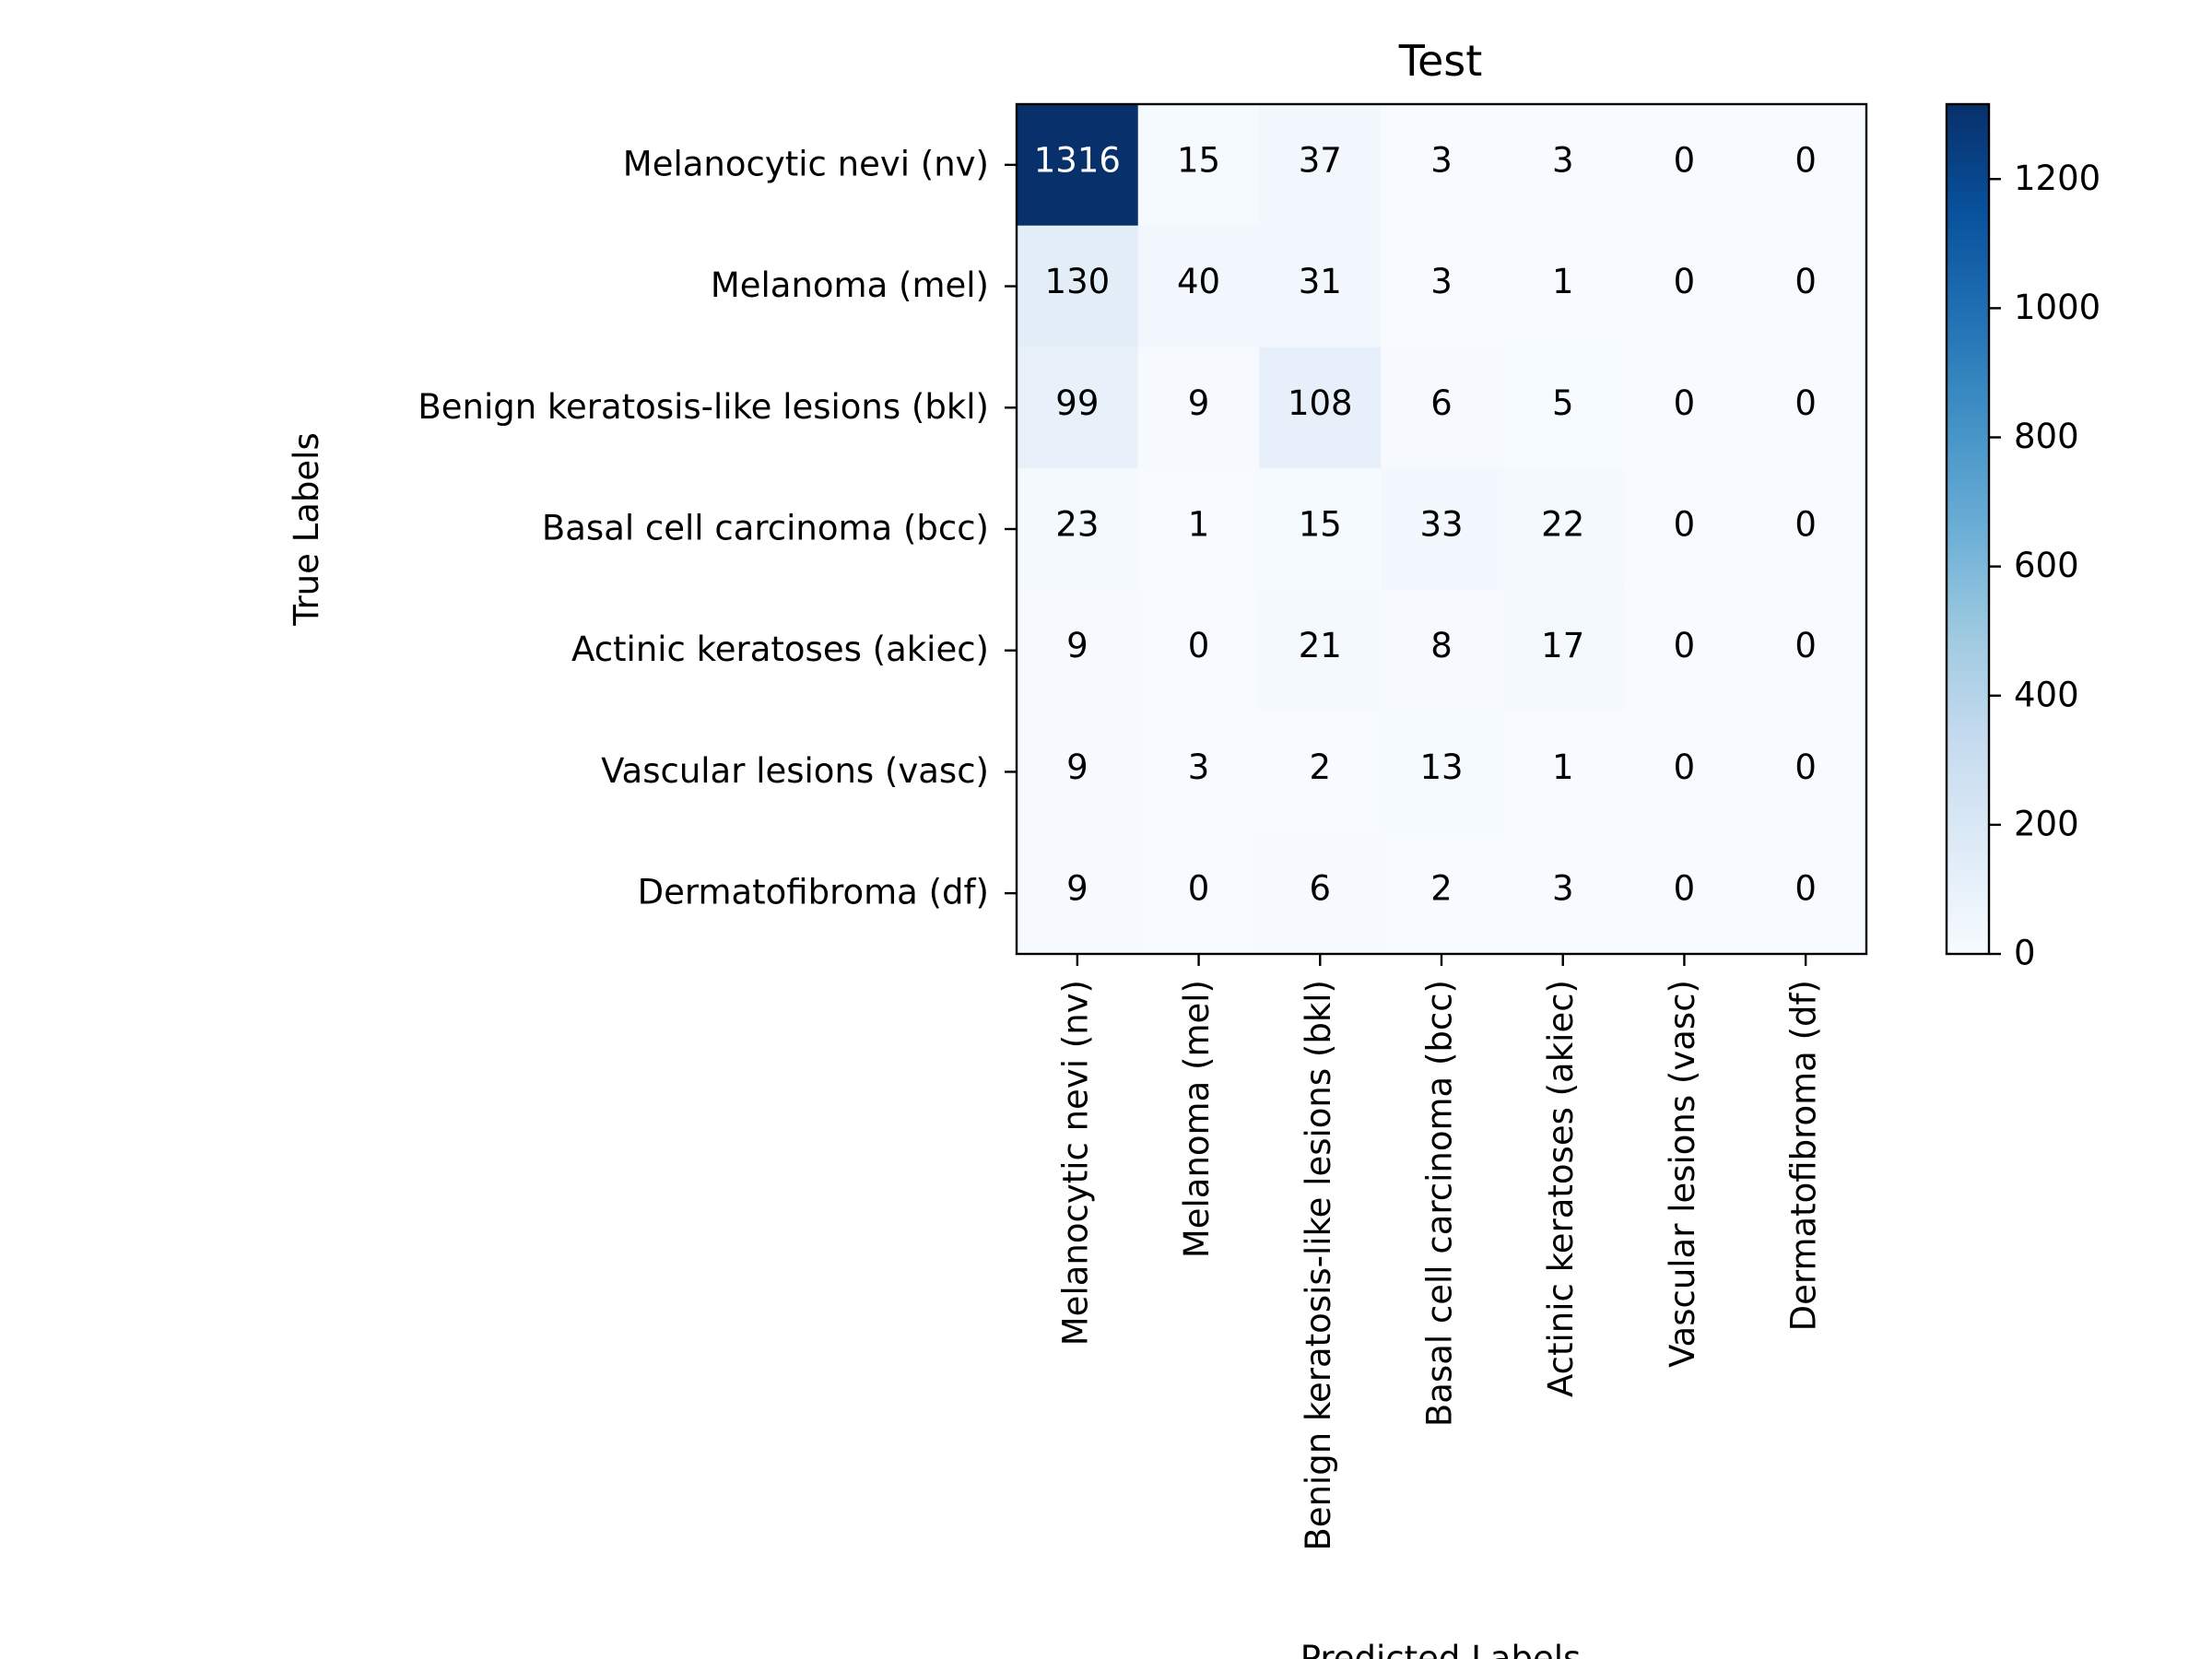  What do you see at coordinates (1198, 281) in the screenshot?
I see `cell-value-label: 40` at bounding box center [1198, 281].